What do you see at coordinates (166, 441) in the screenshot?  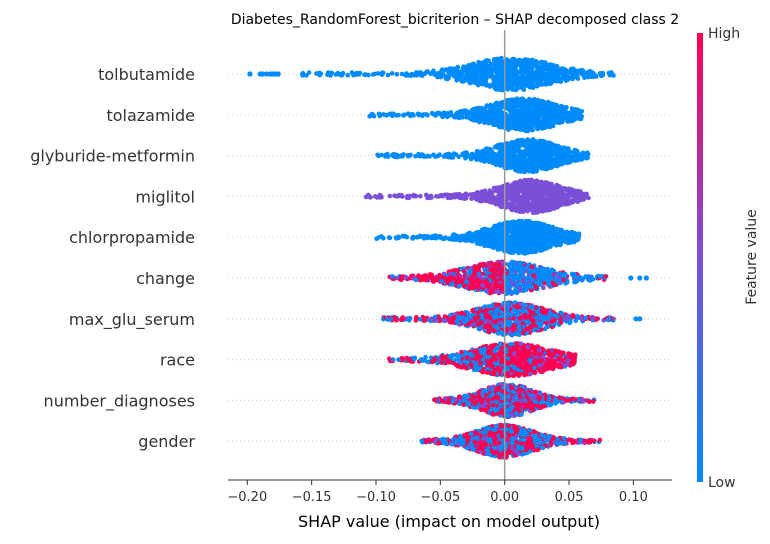 I see `feature-label: gender` at bounding box center [166, 441].